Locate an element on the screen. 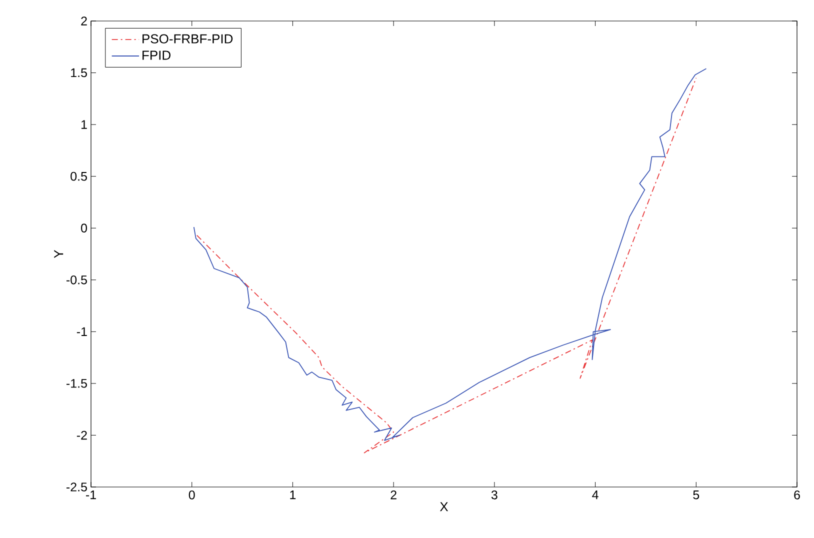 This screenshot has width=814, height=538. y-tick-label: -2 is located at coordinates (81, 435).